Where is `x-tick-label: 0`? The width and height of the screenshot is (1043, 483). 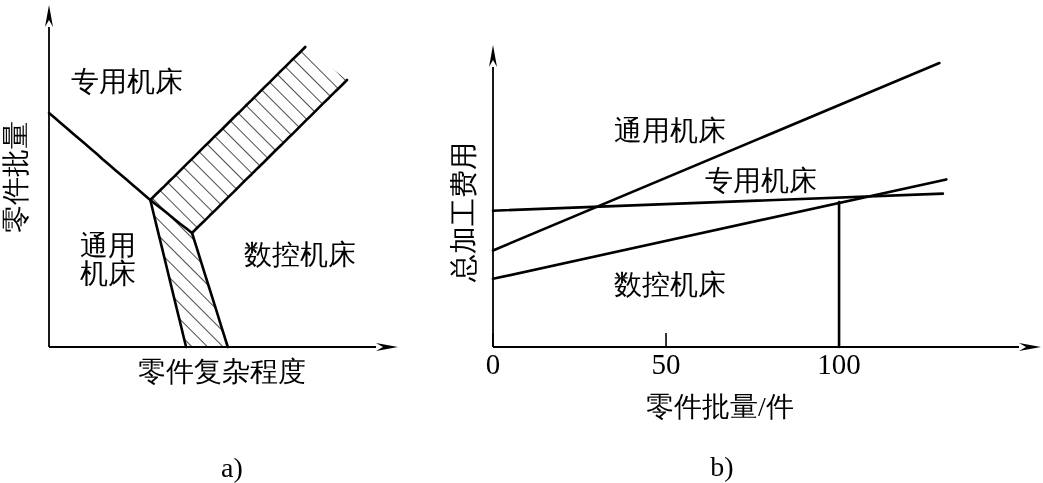
x-tick-label: 0 is located at coordinates (493, 364).